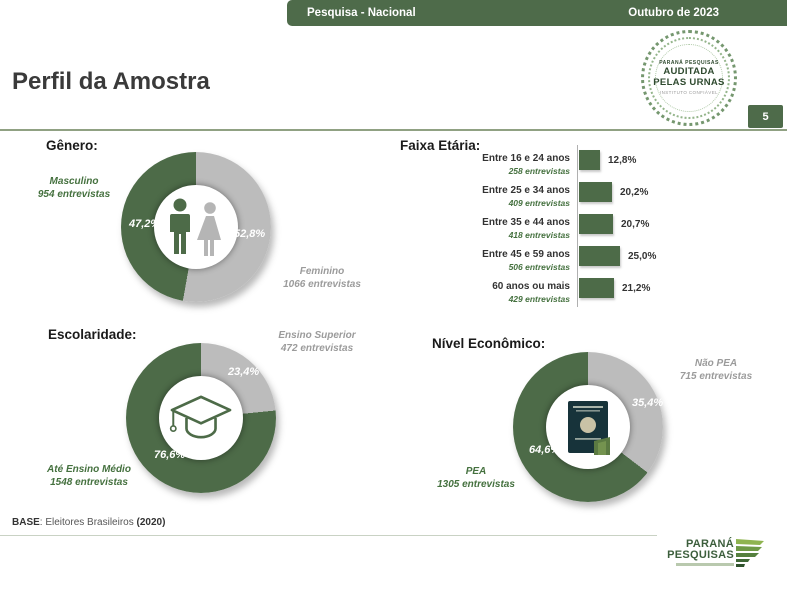 The height and width of the screenshot is (590, 787). I want to click on logo-tagline, so click(705, 564).